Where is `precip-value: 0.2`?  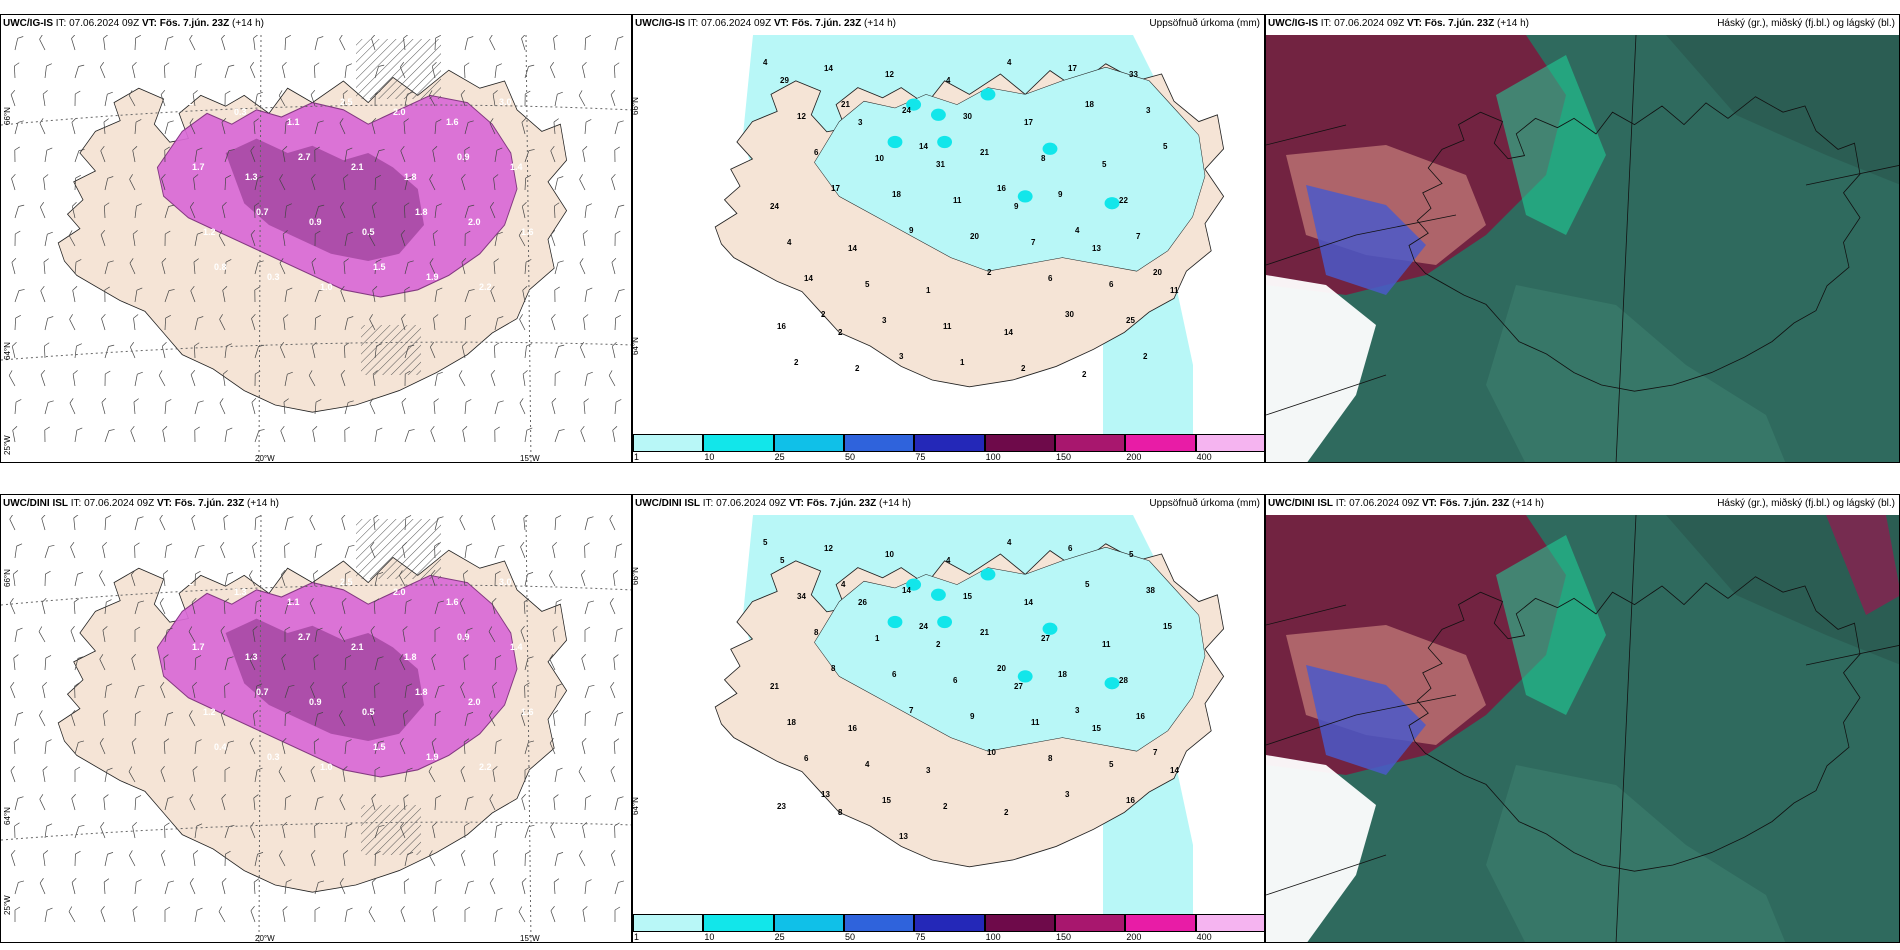 precip-value: 0.2 is located at coordinates (187, 102).